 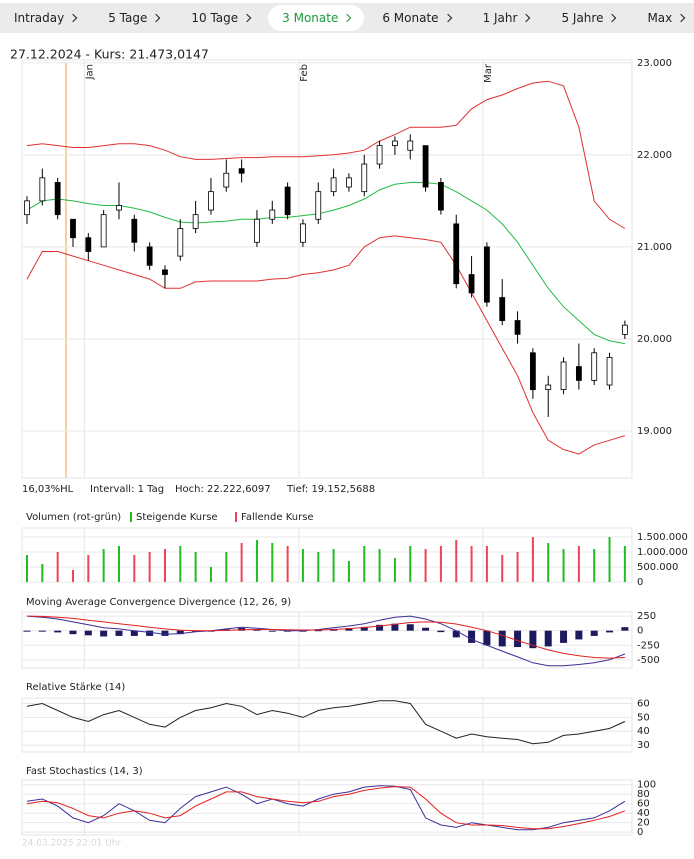 I want to click on overlay-line, so click(x=326, y=154).